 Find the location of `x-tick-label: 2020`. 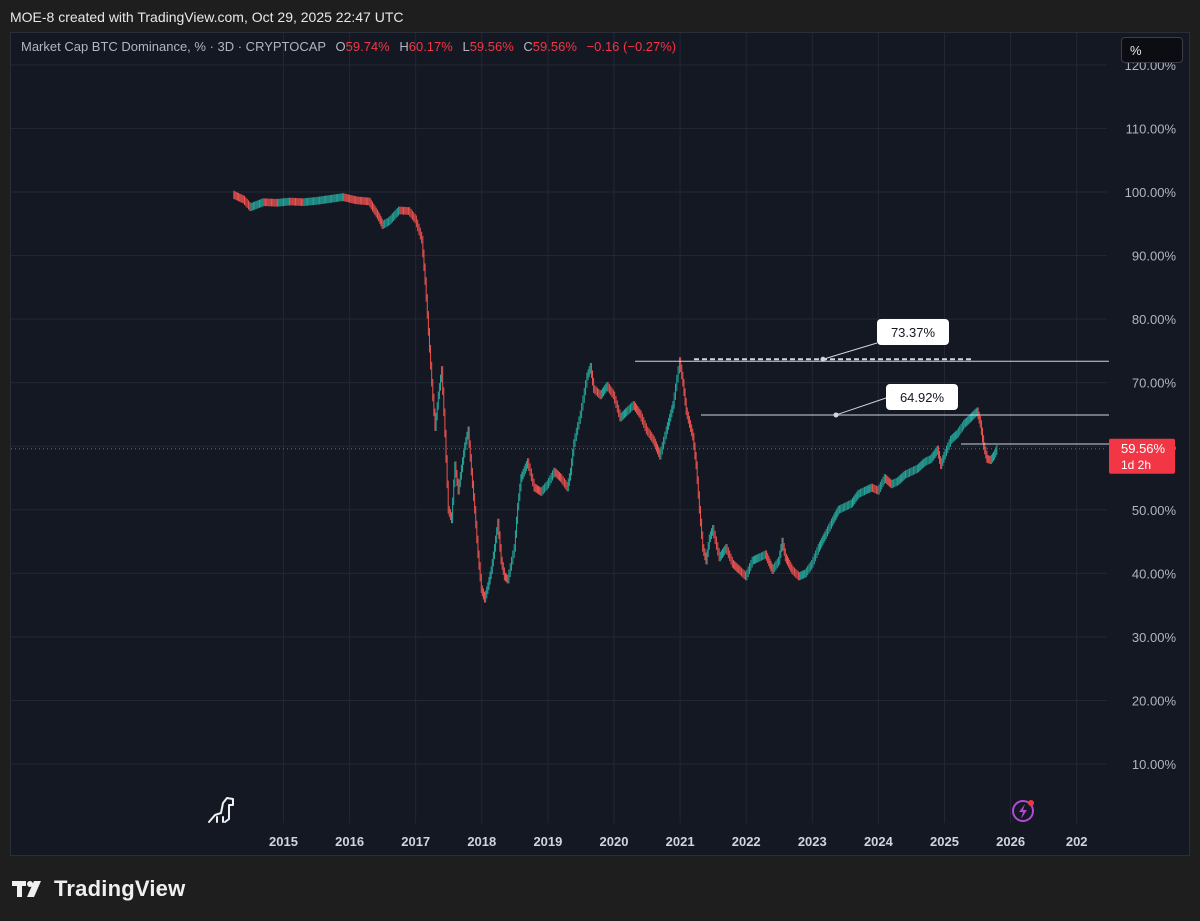

x-tick-label: 2020 is located at coordinates (614, 841).